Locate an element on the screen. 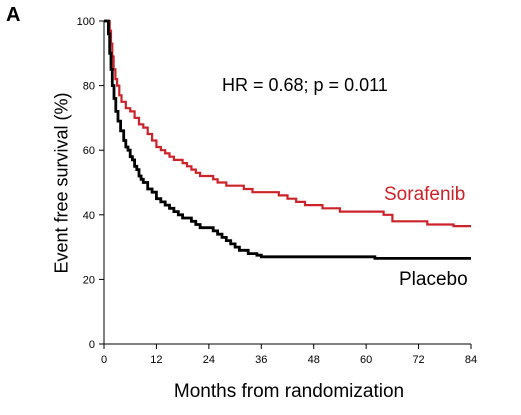 Image resolution: width=521 pixels, height=415 pixels. y-tick-label: 20 is located at coordinates (89, 280).